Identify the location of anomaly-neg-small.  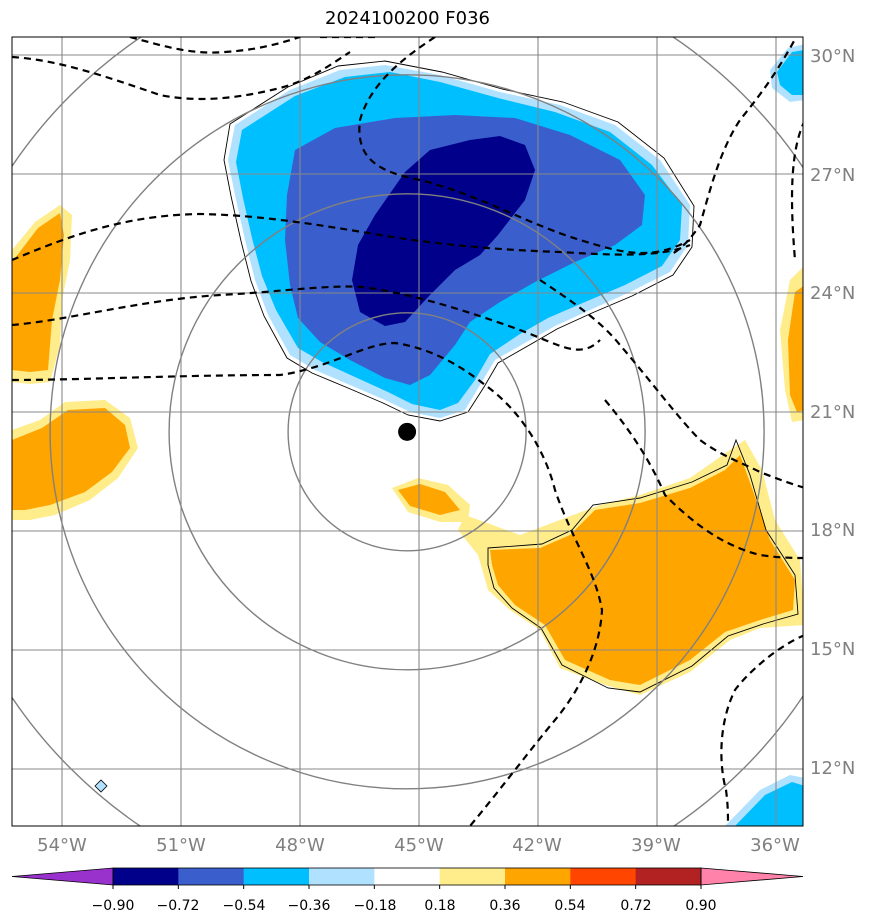
(101, 786).